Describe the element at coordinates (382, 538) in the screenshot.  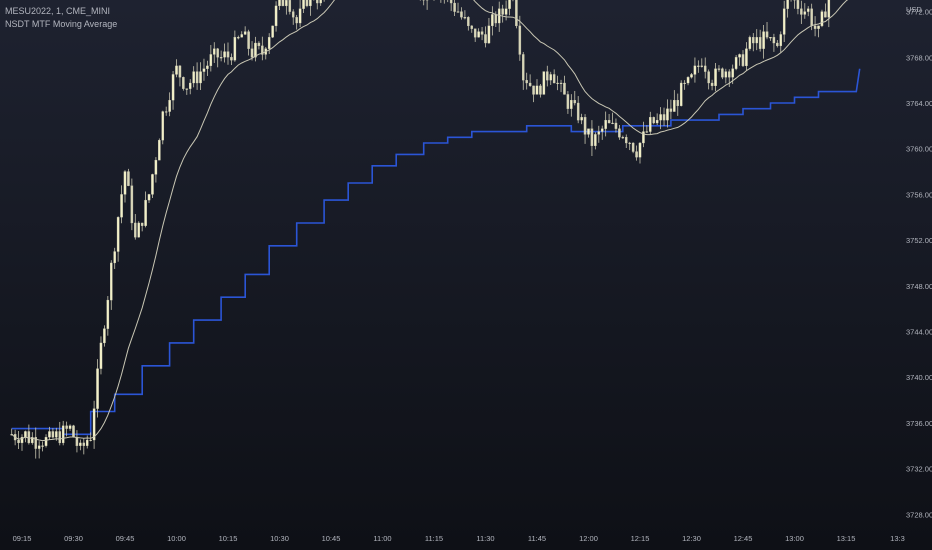
I see `time-tick-label-7: 11:00` at that location.